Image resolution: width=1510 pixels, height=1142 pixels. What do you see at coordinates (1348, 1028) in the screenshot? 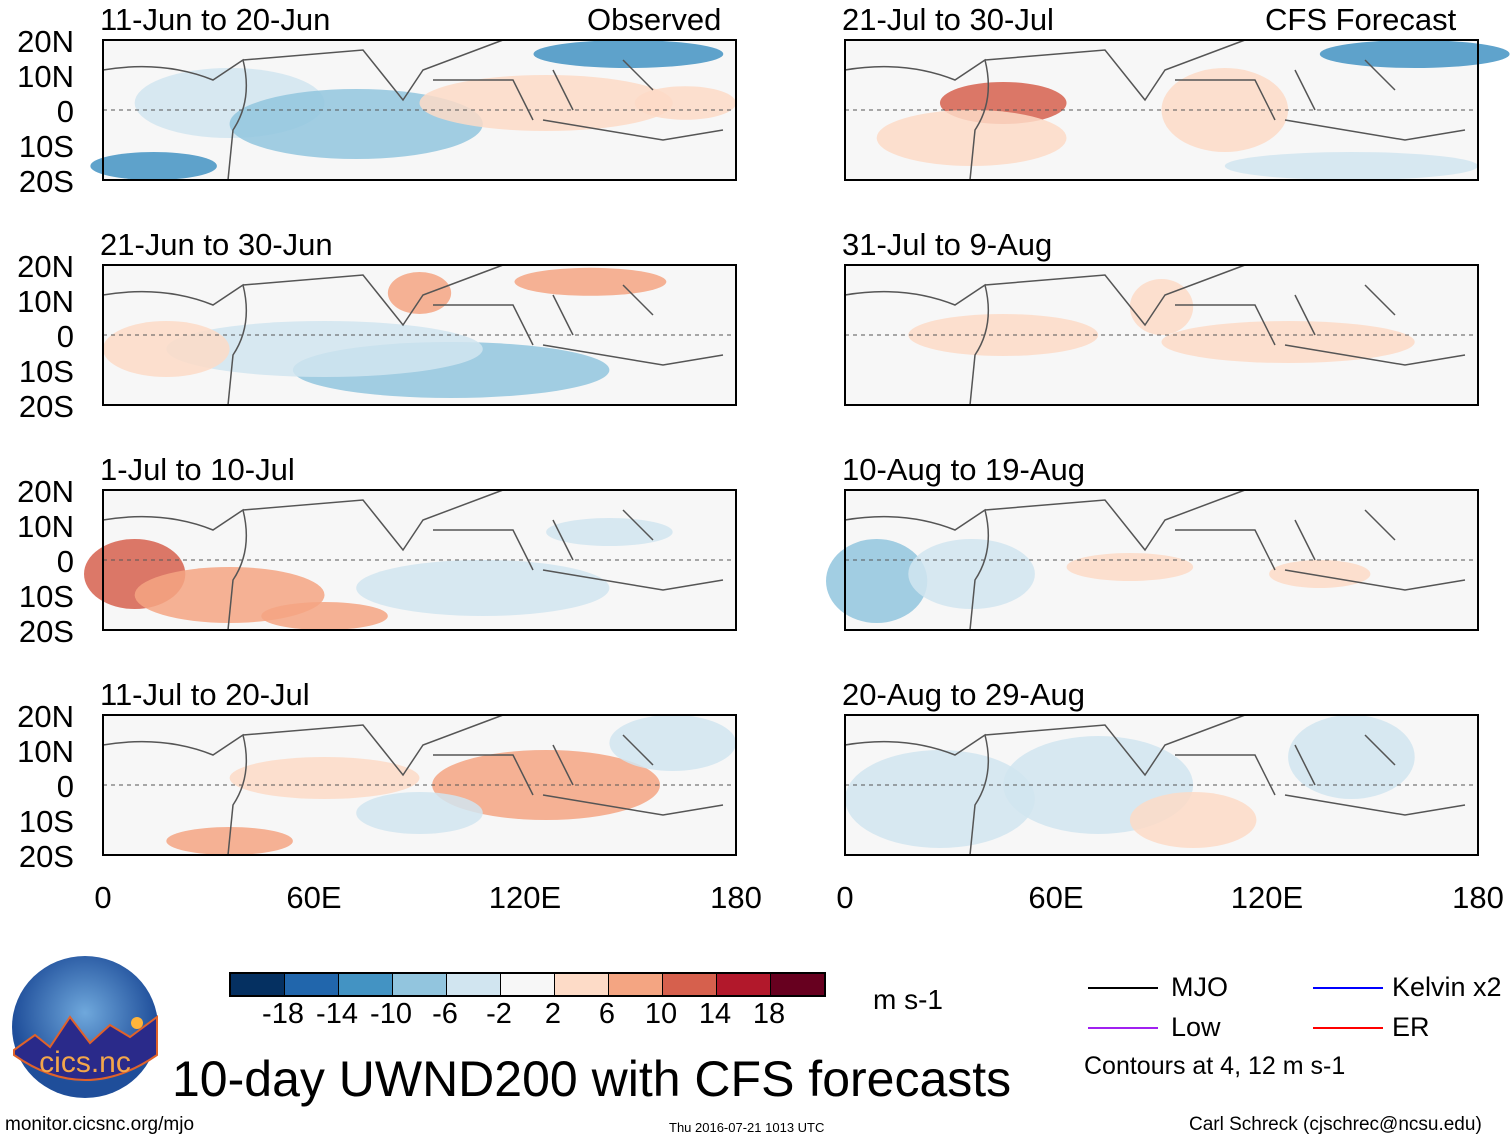
I see `legend-er-line` at bounding box center [1348, 1028].